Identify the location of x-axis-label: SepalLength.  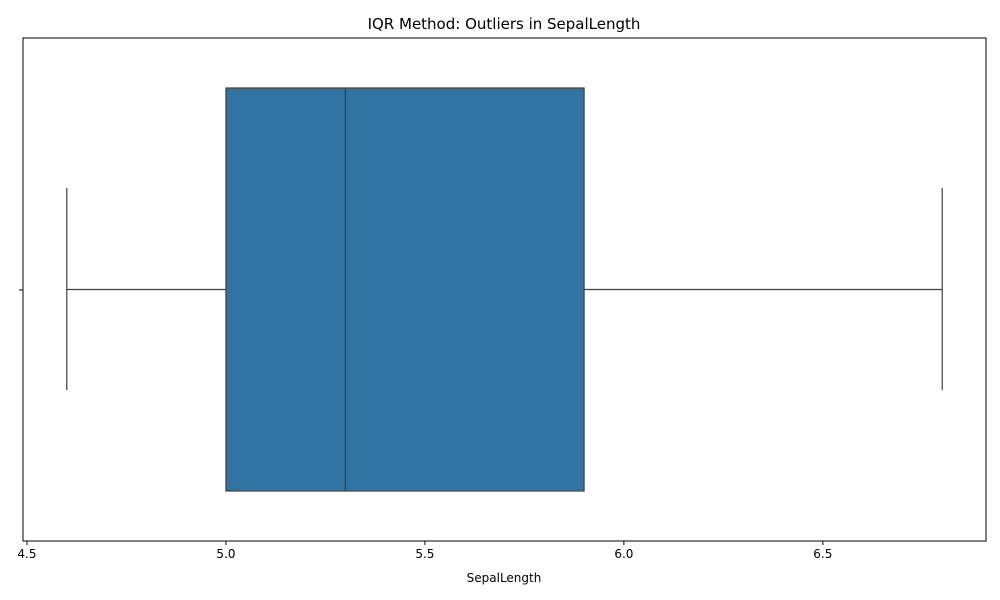
(504, 578).